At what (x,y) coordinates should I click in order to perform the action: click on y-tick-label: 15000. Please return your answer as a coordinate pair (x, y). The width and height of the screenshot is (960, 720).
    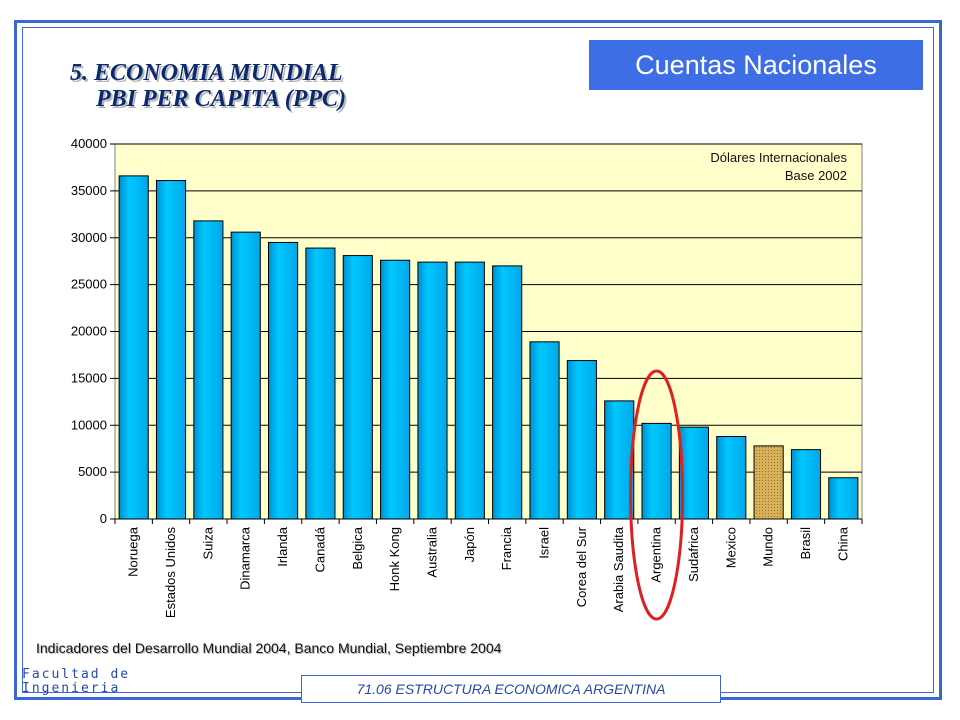
    Looking at the image, I should click on (89, 377).